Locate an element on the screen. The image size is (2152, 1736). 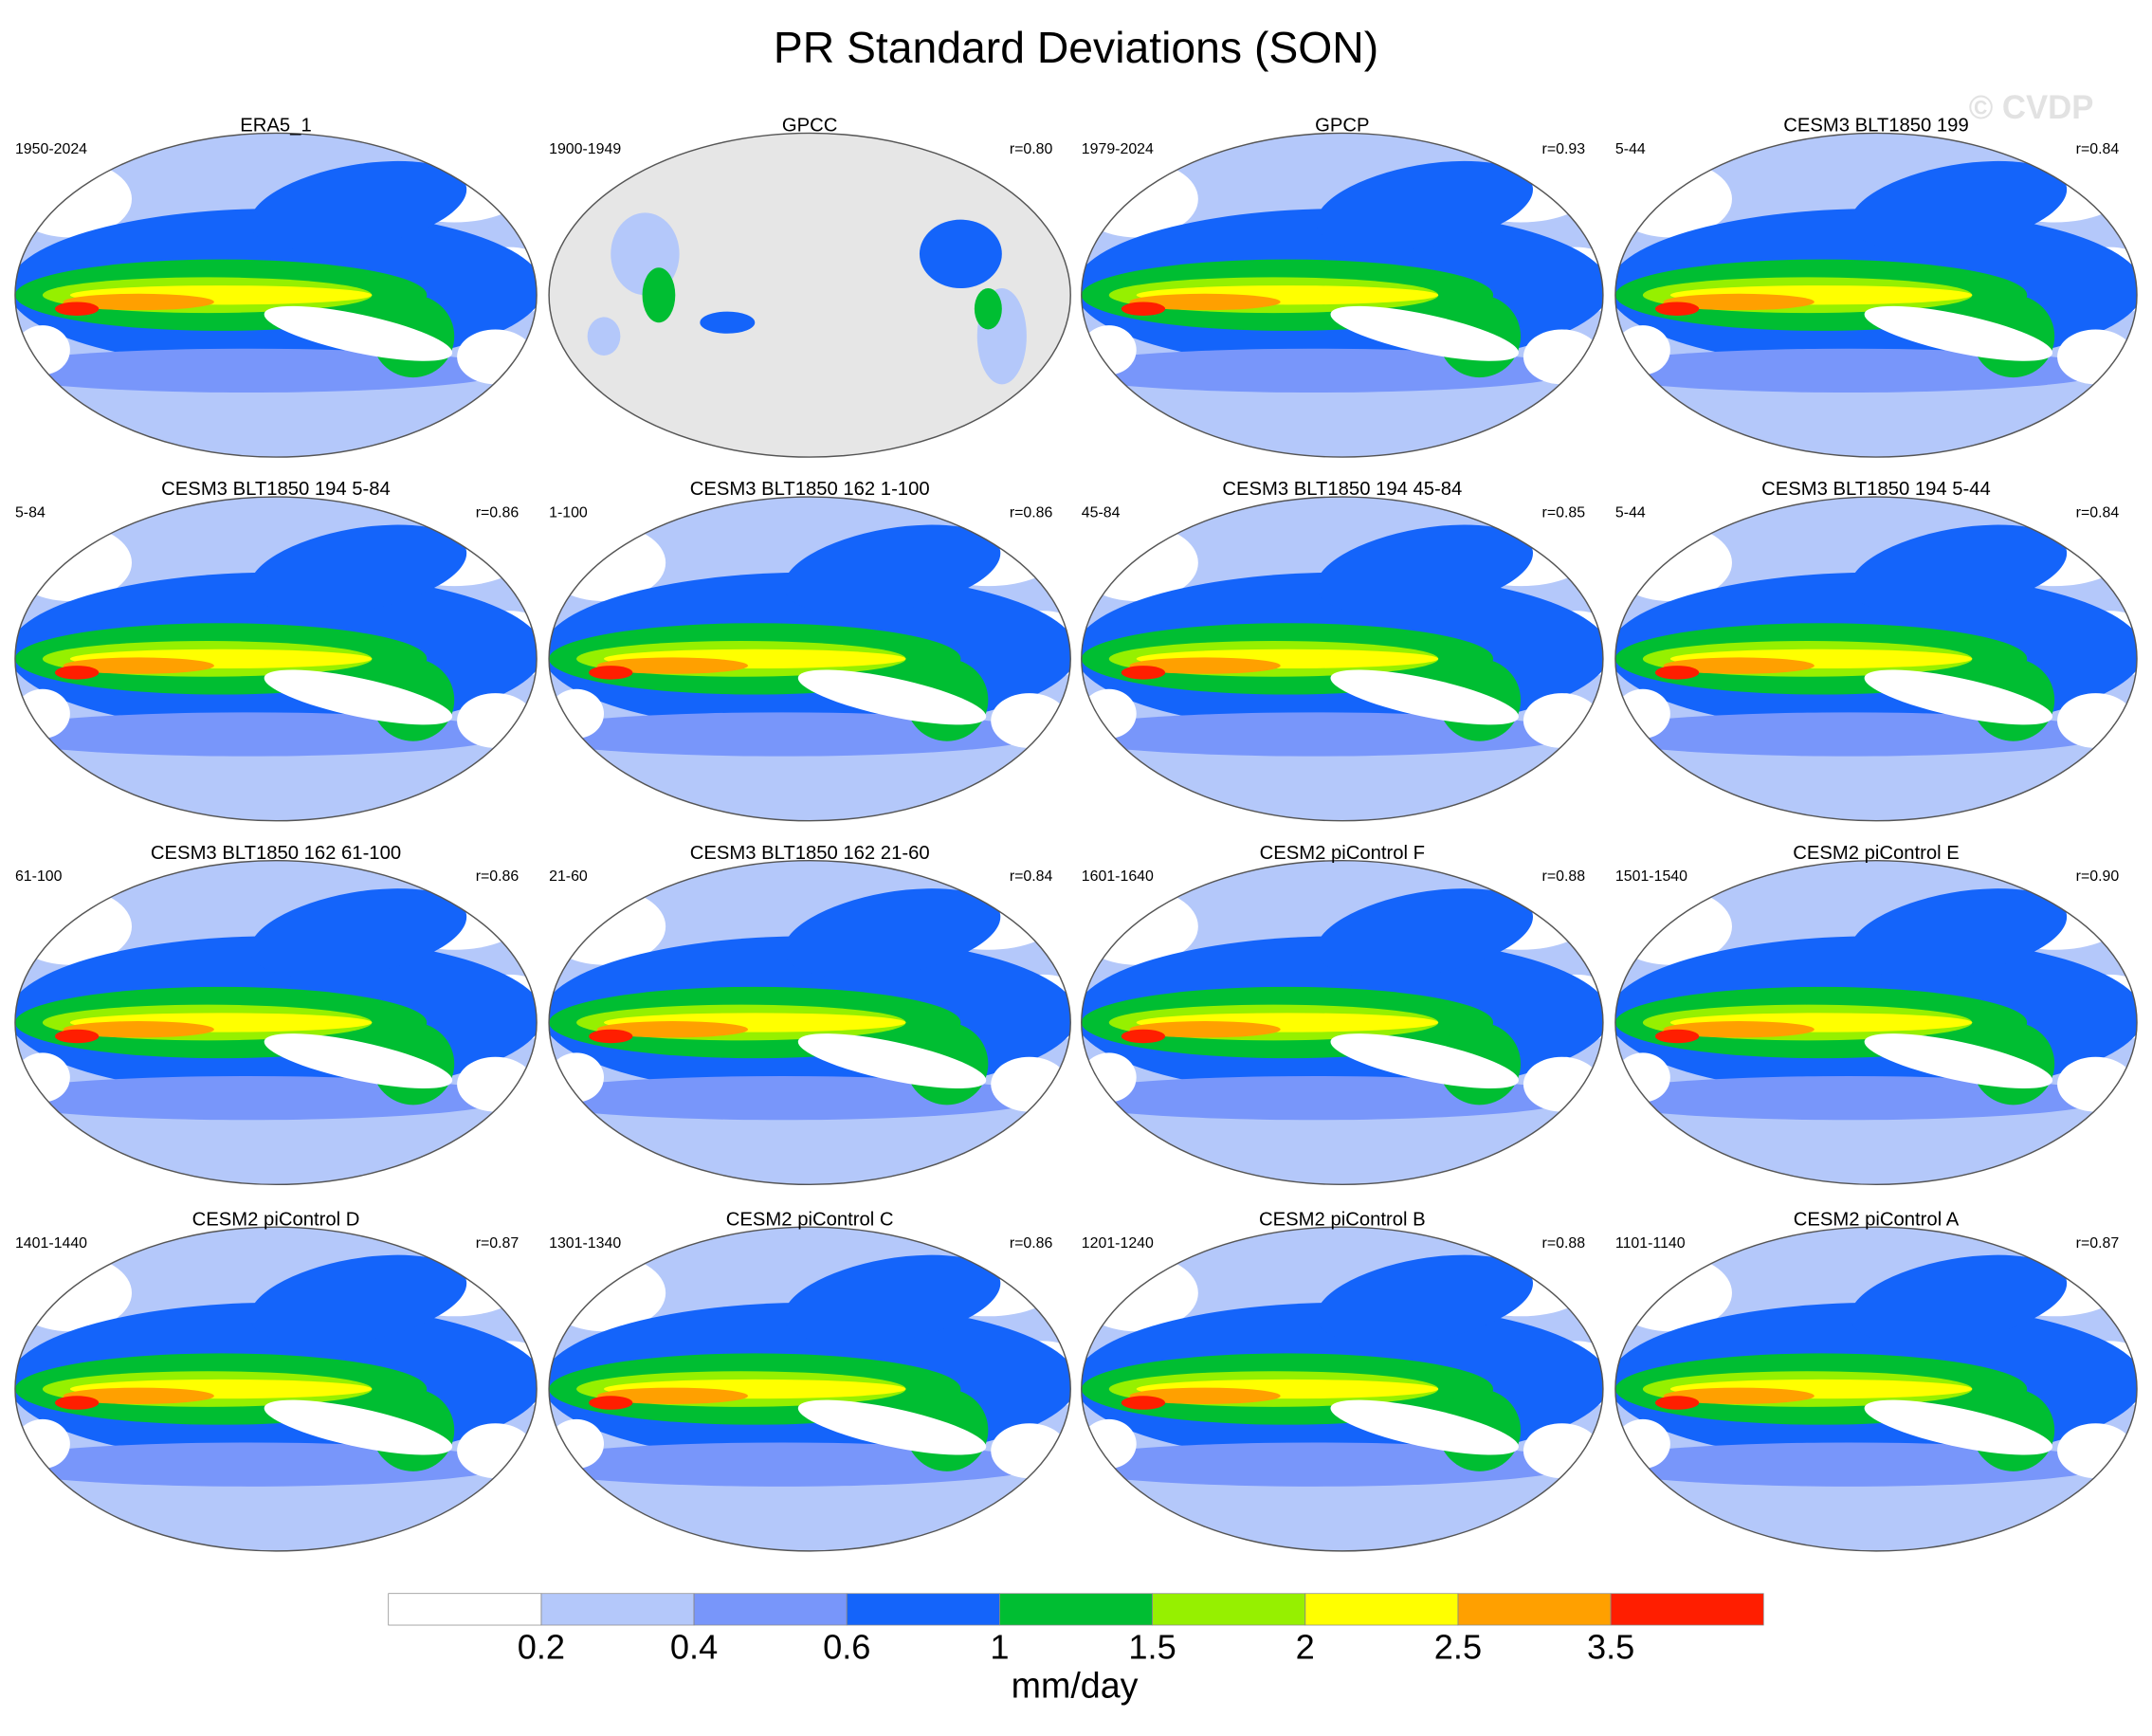
colorbar-tick-label: 0.2 is located at coordinates (541, 1647).